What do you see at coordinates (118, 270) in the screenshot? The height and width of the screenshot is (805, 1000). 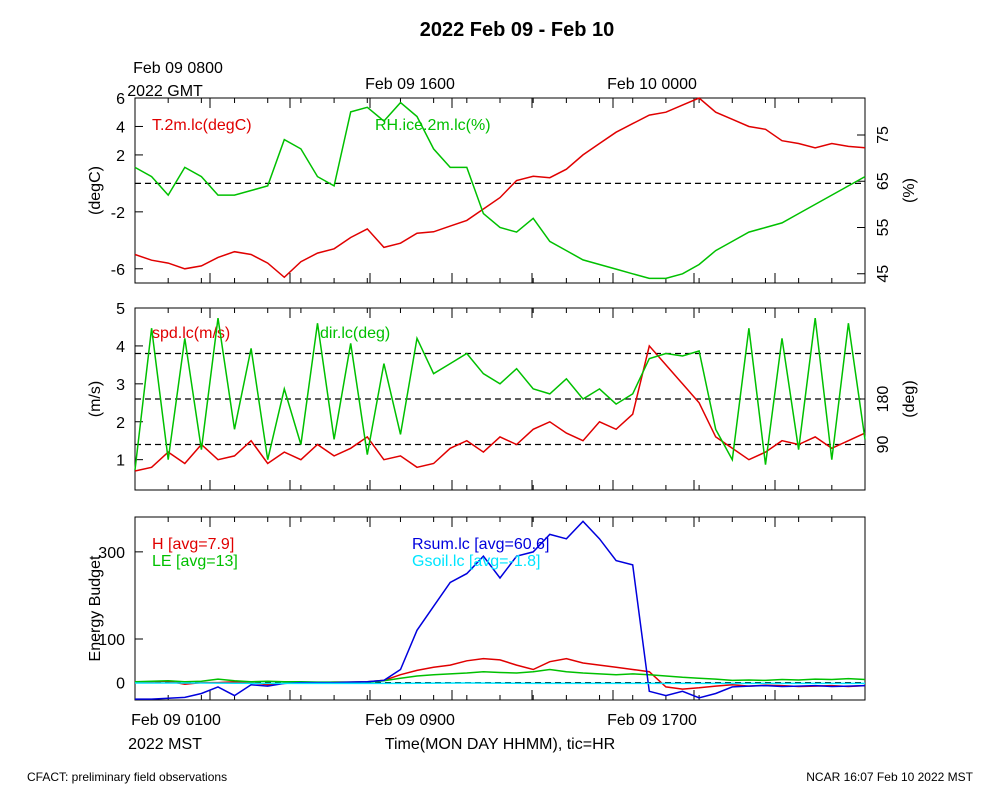 I see `left-axis-tick-label: -6` at bounding box center [118, 270].